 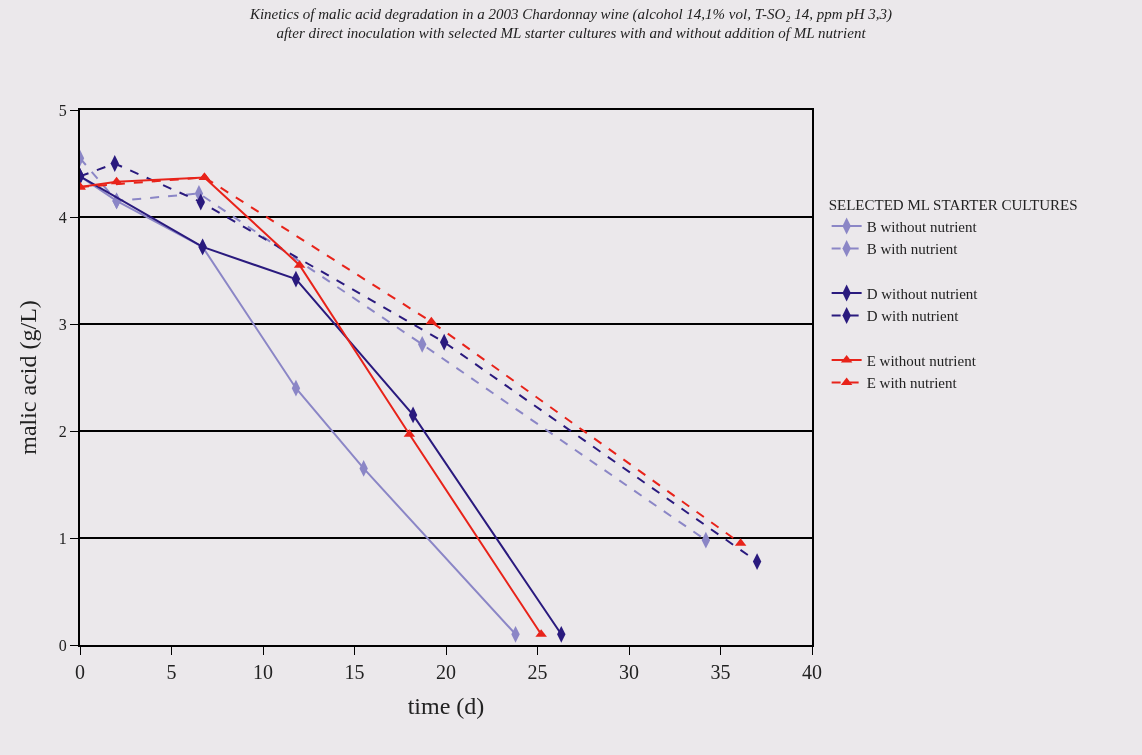 What do you see at coordinates (354, 672) in the screenshot?
I see `x-tick-label: 15` at bounding box center [354, 672].